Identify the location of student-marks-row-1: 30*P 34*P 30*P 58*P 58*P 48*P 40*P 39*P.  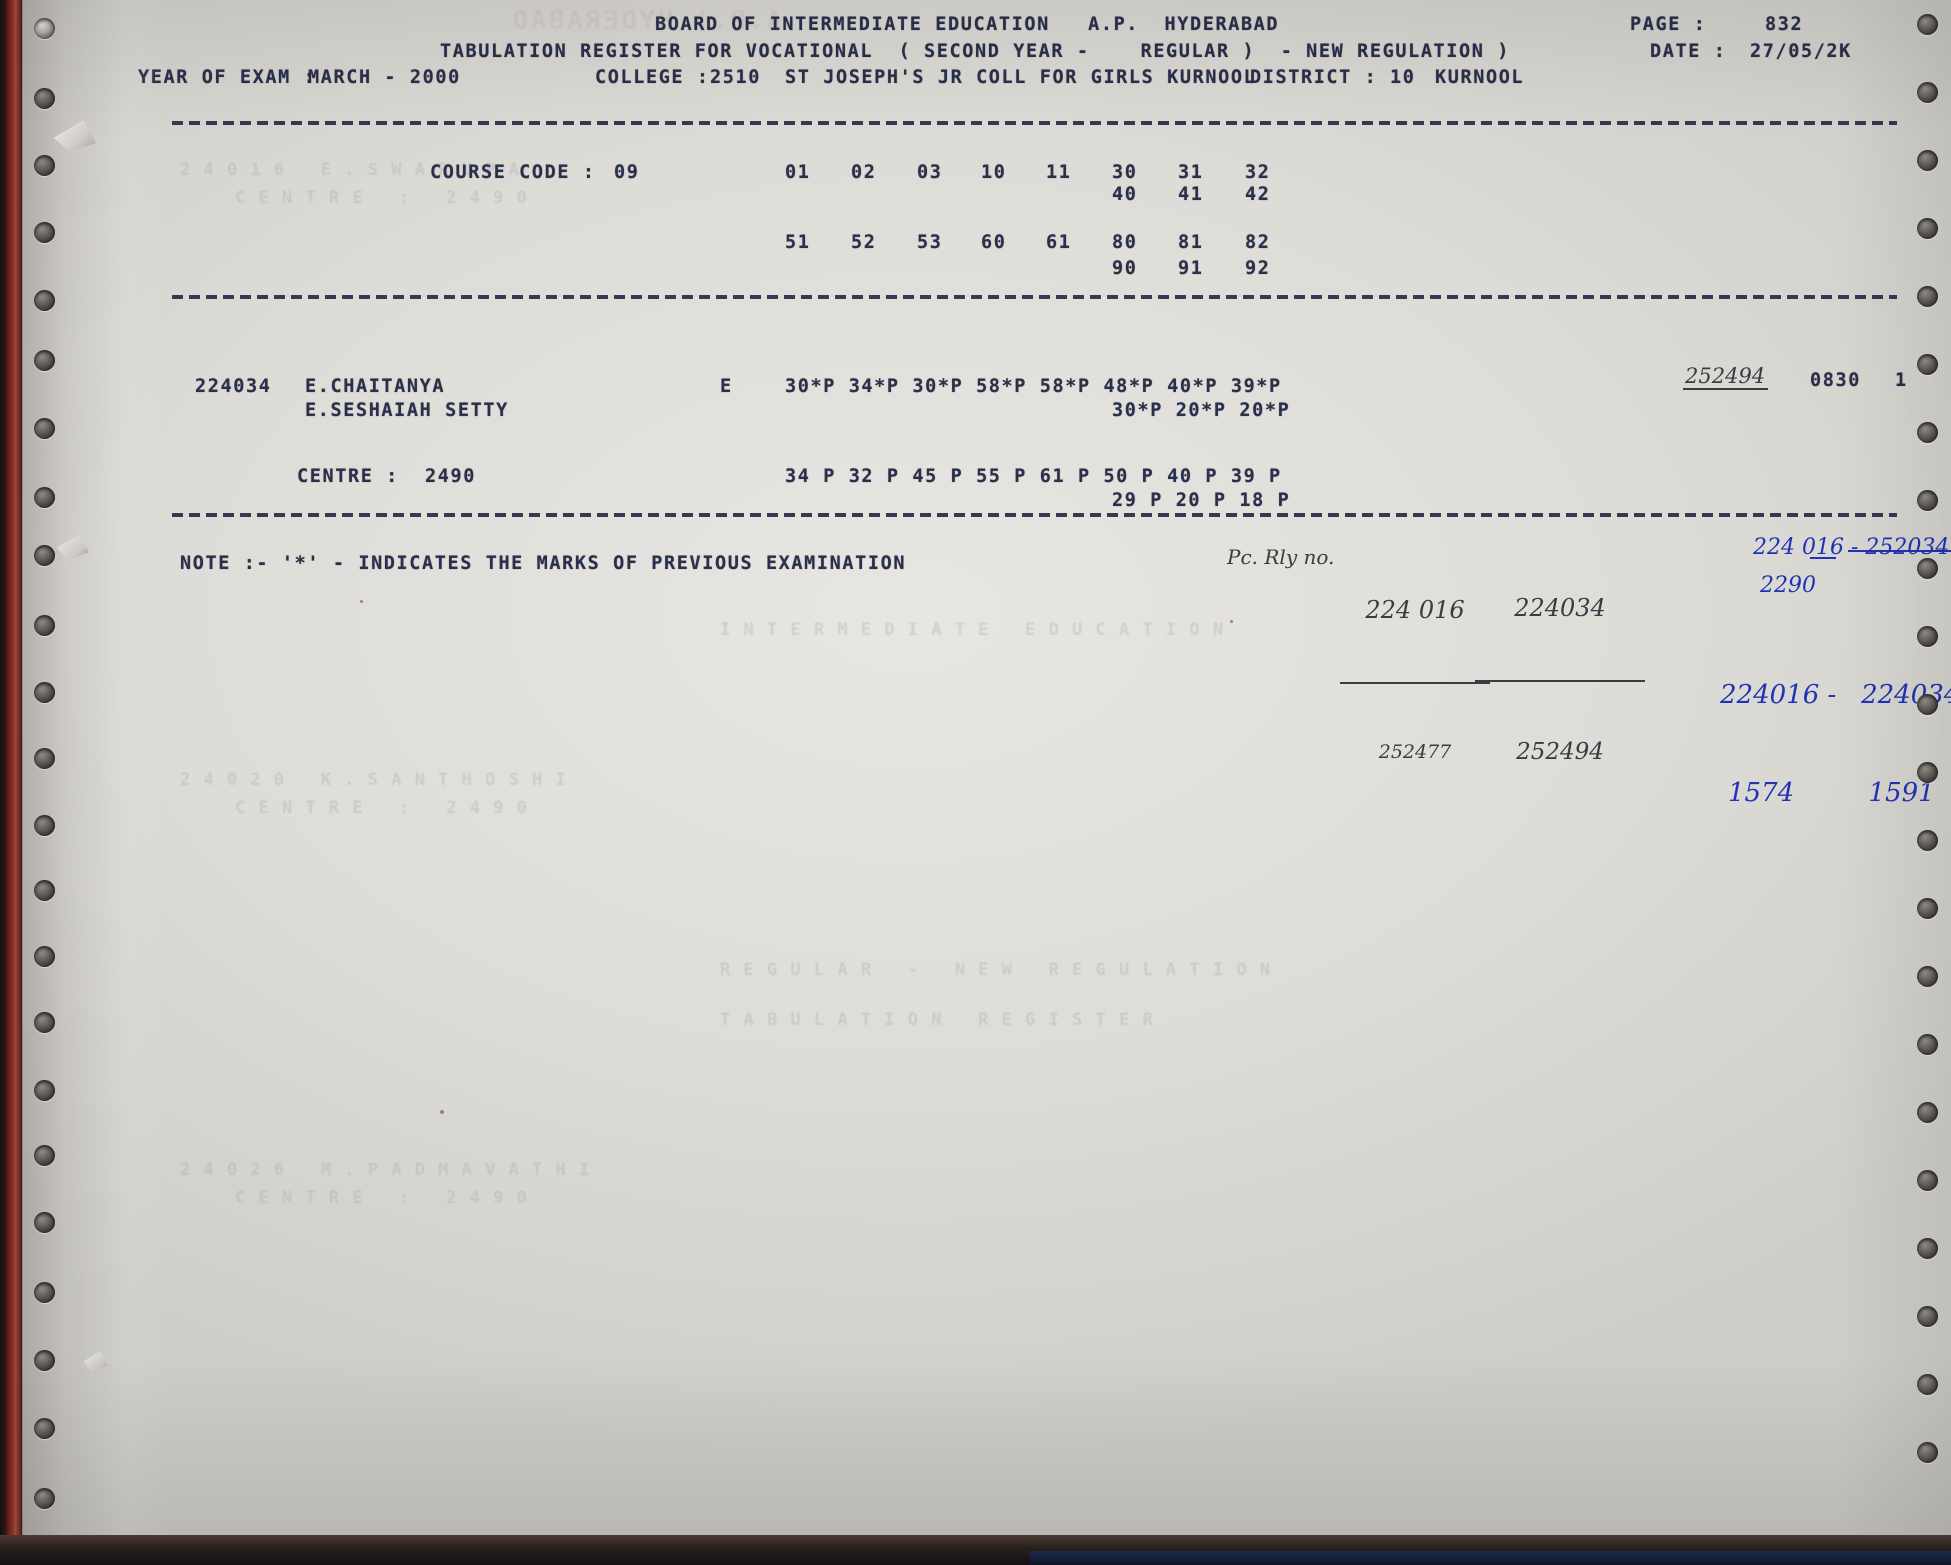
(1033, 386).